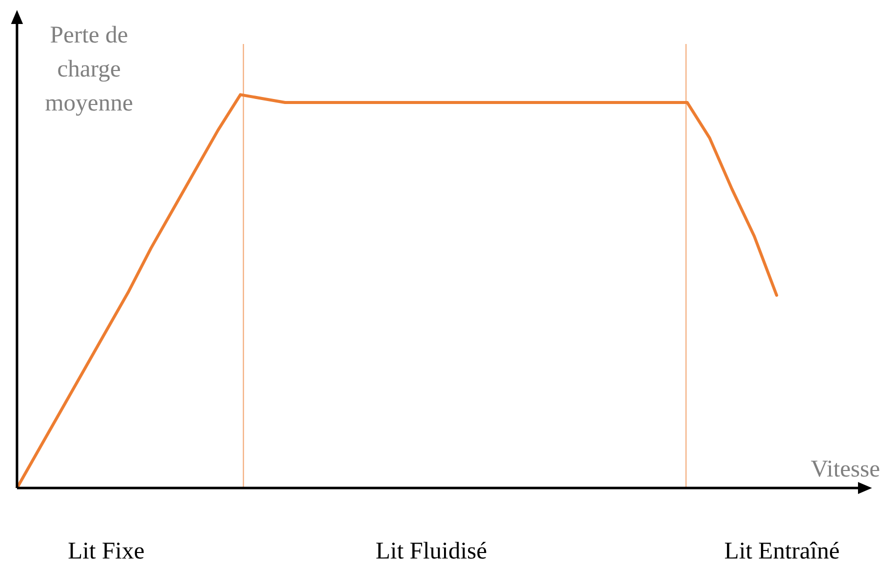 The width and height of the screenshot is (883, 564). What do you see at coordinates (845, 469) in the screenshot?
I see `x-axis-title: Vitesse` at bounding box center [845, 469].